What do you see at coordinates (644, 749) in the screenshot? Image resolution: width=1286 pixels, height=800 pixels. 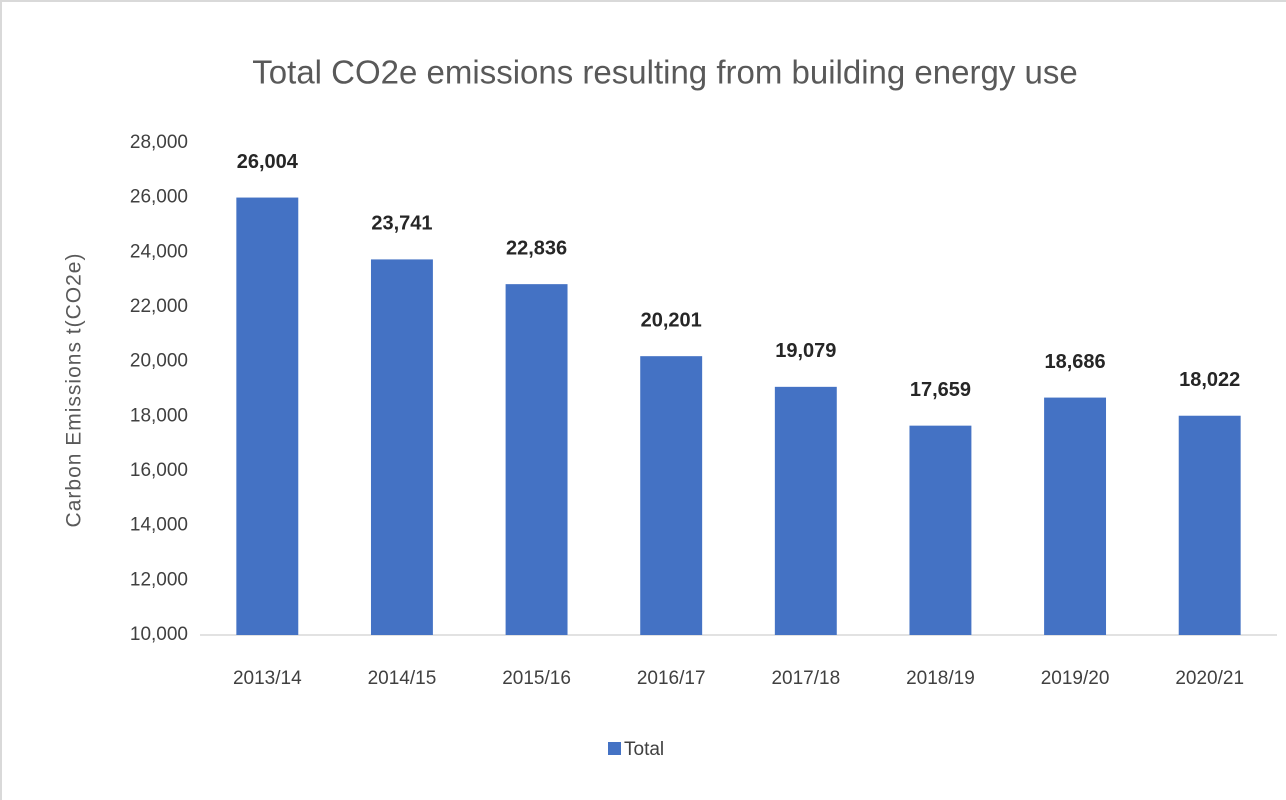 I see `legend-label: Total` at bounding box center [644, 749].